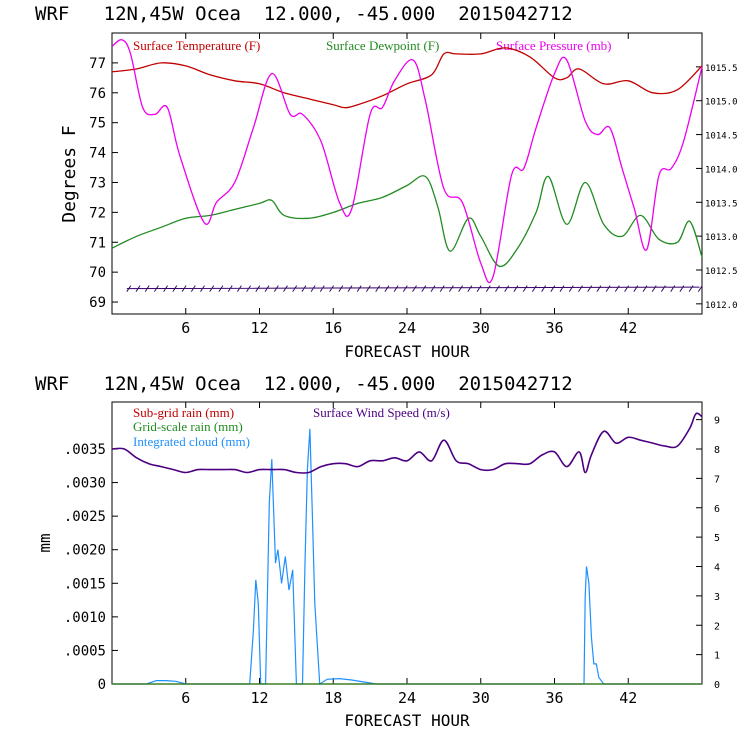 This screenshot has width=740, height=740. I want to click on y-tick-label-left: .0030, so click(85, 484).